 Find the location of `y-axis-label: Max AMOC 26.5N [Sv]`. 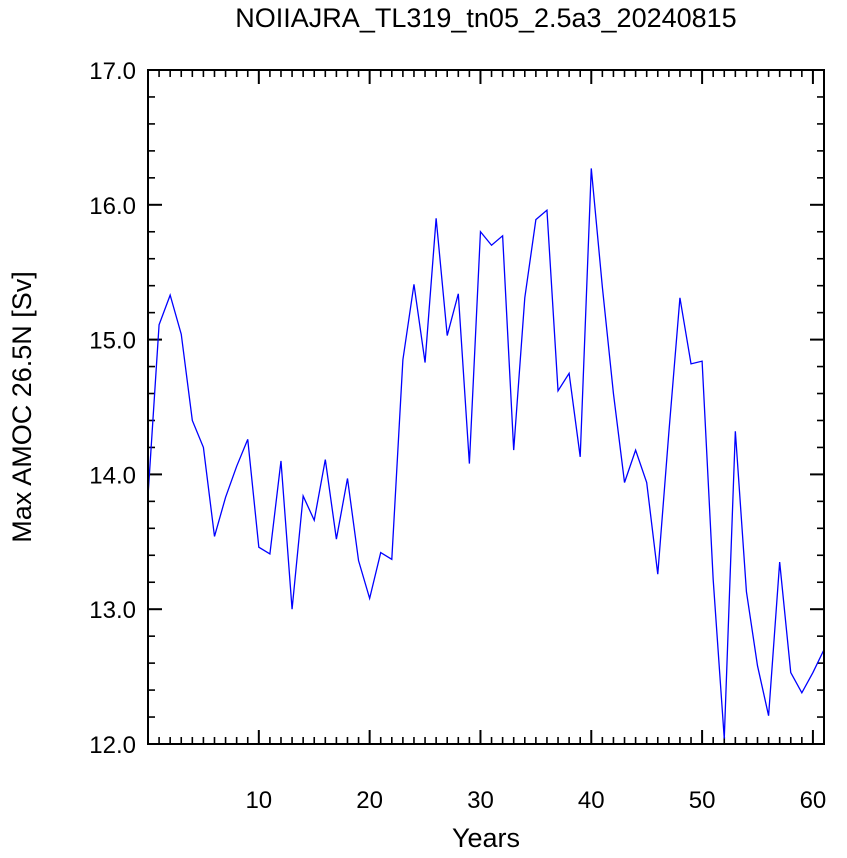

y-axis-label: Max AMOC 26.5N [Sv] is located at coordinates (22, 407).